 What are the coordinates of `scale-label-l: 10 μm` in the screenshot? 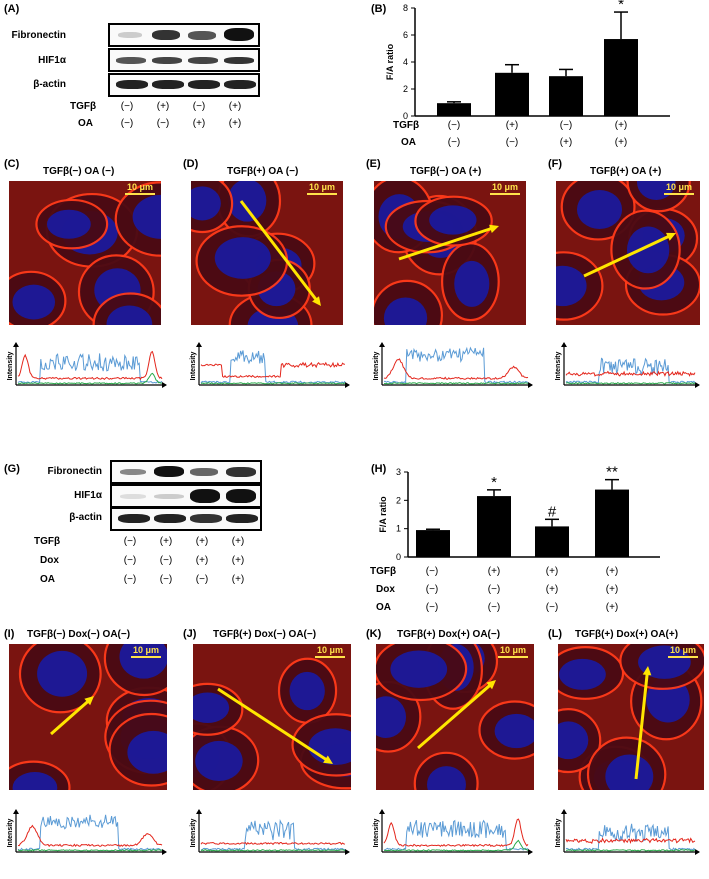 It's located at (683, 650).